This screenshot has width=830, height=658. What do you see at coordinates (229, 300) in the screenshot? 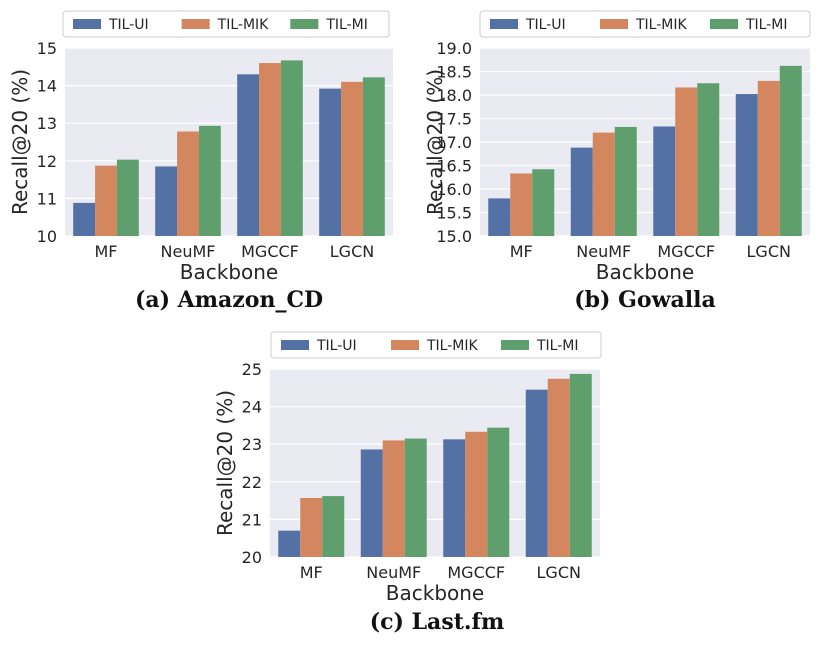
I see `chart-caption: (a) Amazon_CD` at bounding box center [229, 300].